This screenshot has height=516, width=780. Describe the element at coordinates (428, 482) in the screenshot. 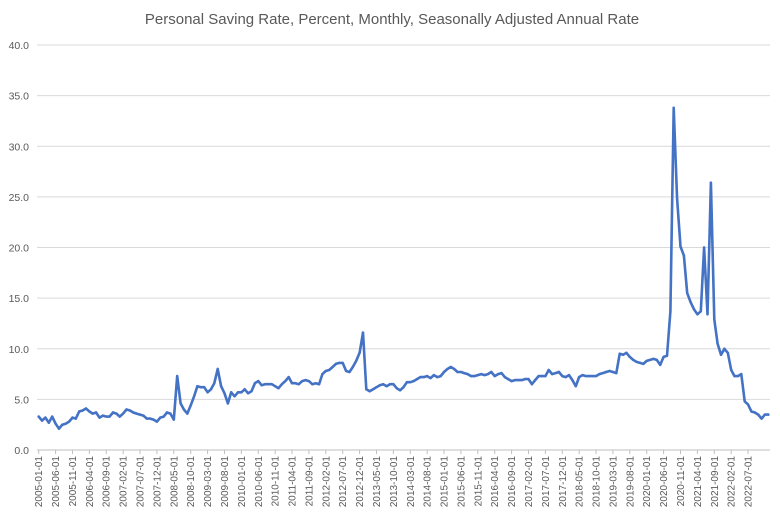

I see `x-tick-label: 2014-08-01` at that location.